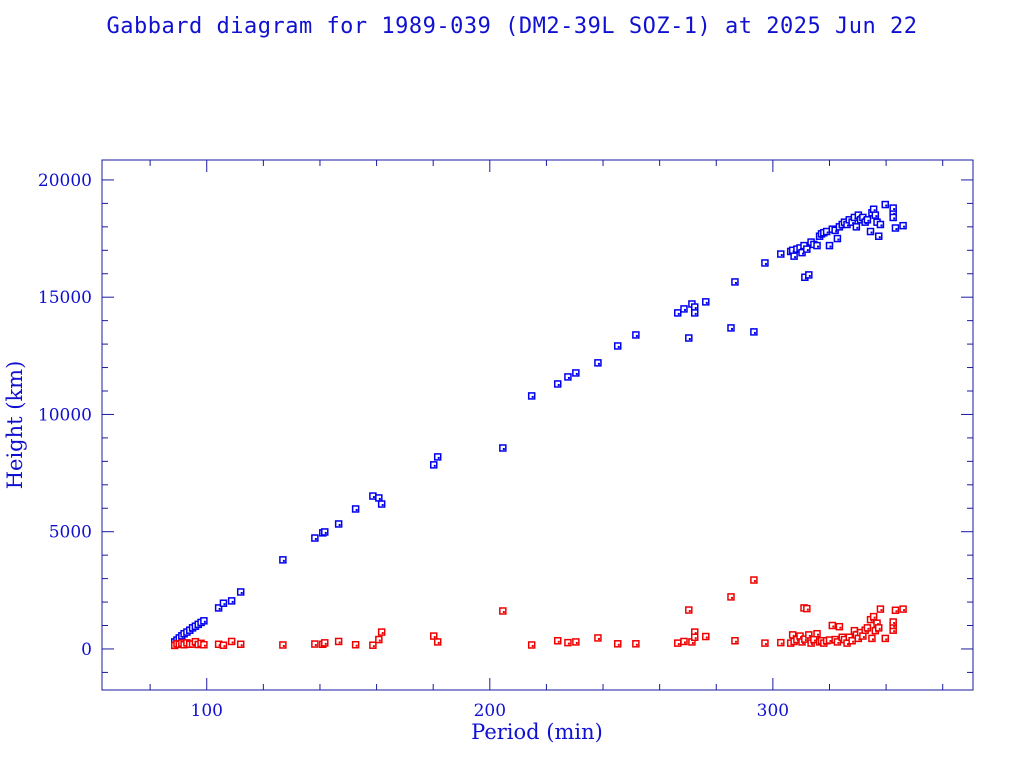 Image resolution: width=1024 pixels, height=768 pixels. Describe the element at coordinates (538, 613) in the screenshot. I see `series-perigee` at that location.